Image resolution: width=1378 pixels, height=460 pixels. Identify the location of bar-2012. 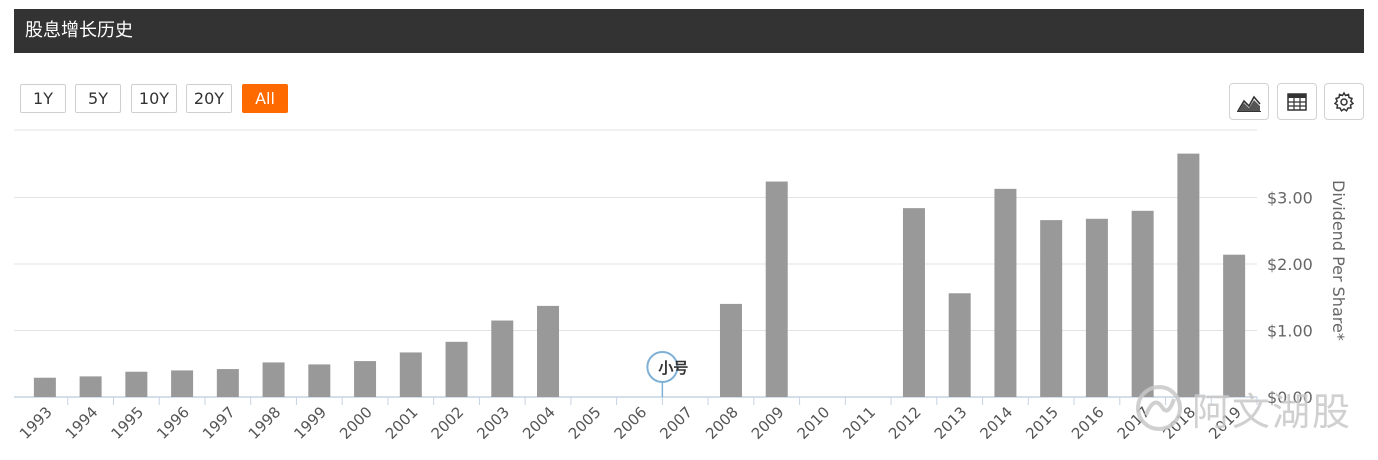
(913, 302).